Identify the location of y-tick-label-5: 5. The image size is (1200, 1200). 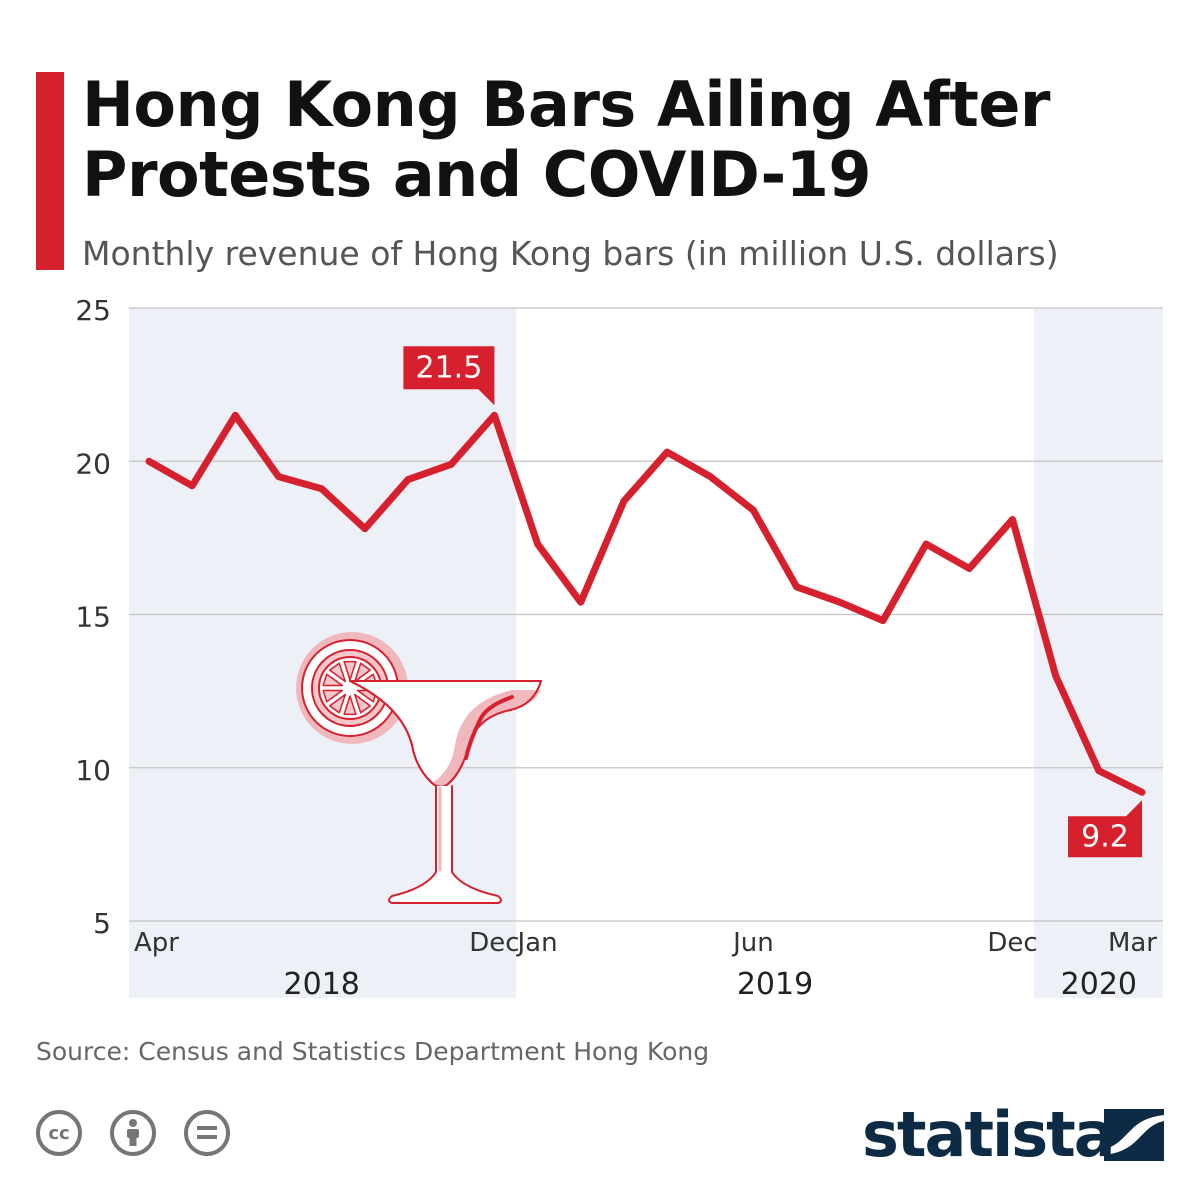
(102, 923).